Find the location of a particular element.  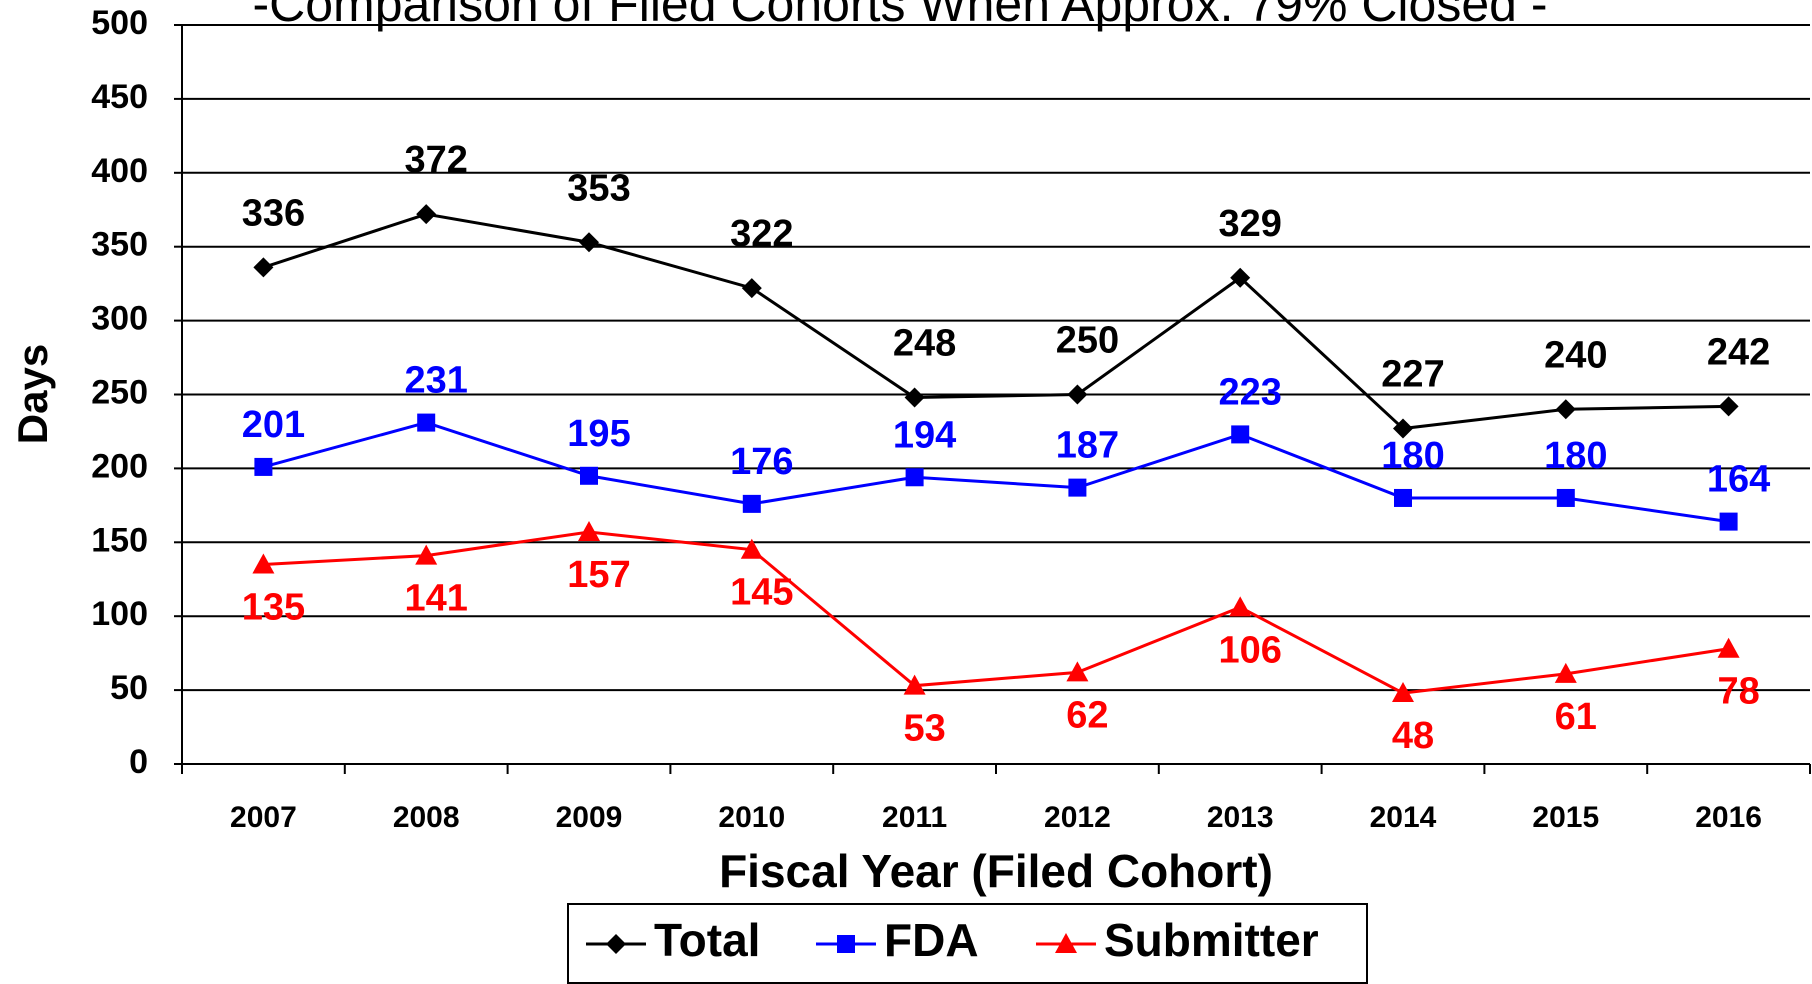

data-label: 372 is located at coordinates (435, 160).